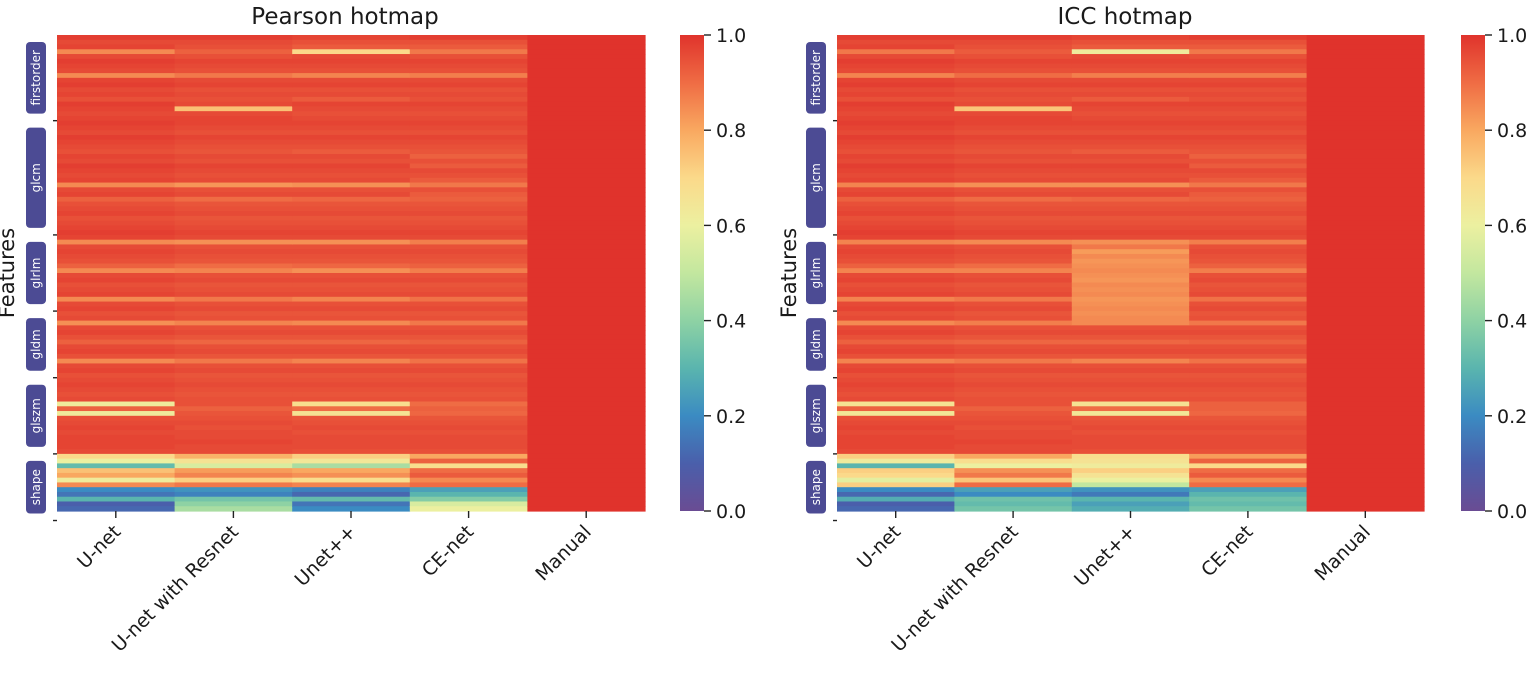  What do you see at coordinates (448, 551) in the screenshot?
I see `pearson-x-tick-label: CE-net` at bounding box center [448, 551].